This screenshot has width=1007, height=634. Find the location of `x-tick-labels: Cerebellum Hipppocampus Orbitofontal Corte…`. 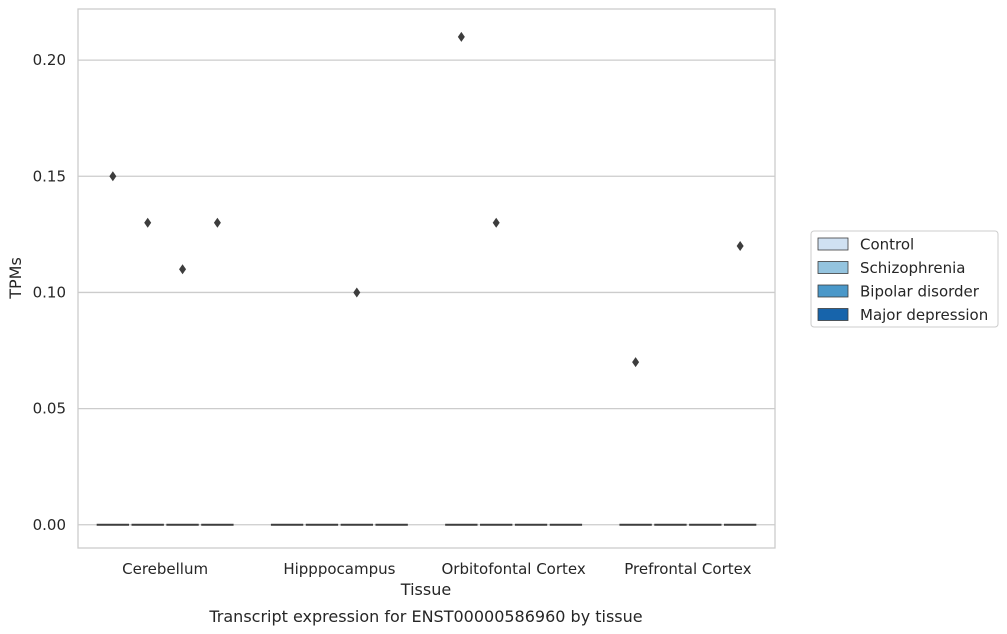

x-tick-labels: Cerebellum Hipppocampus Orbitofontal Corte… is located at coordinates (436, 569).